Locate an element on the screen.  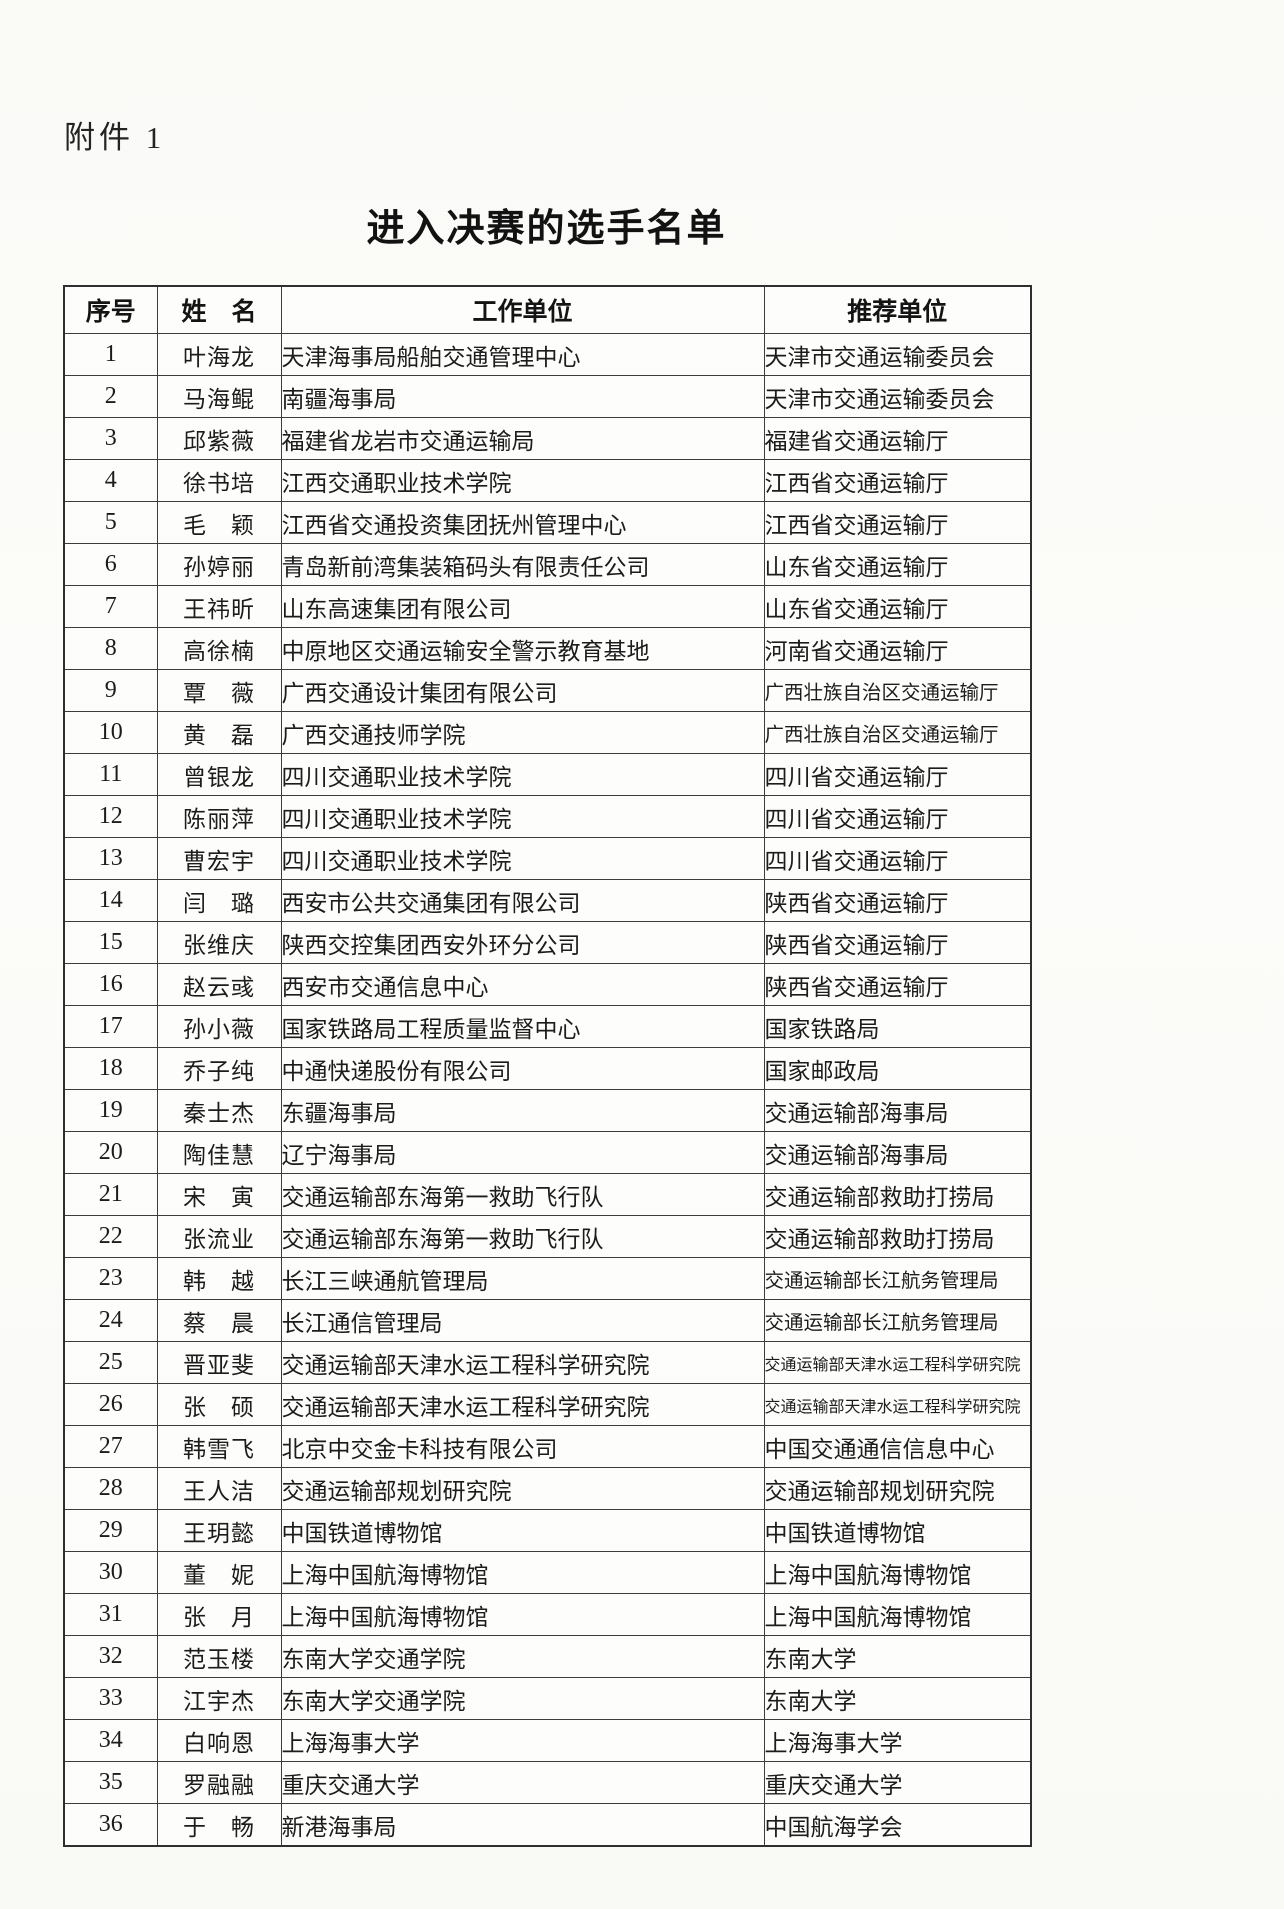
table-row: 23 韩 越 长江三峡通航管理局 交通运输部长江航务管理局 is located at coordinates (547, 1278).